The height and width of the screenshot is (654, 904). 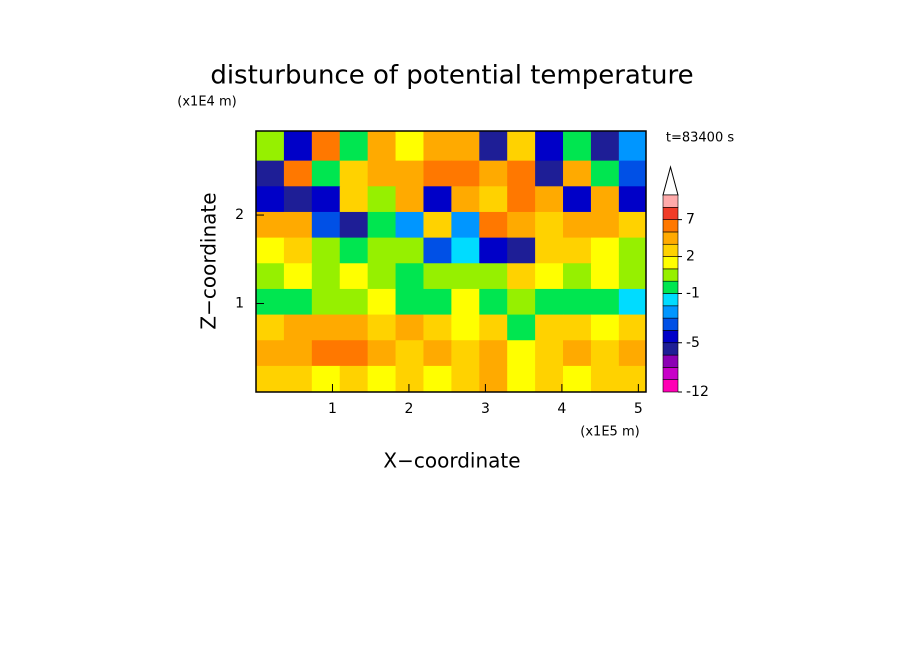 What do you see at coordinates (209, 260) in the screenshot?
I see `y-axis-title: Z−coordinate` at bounding box center [209, 260].